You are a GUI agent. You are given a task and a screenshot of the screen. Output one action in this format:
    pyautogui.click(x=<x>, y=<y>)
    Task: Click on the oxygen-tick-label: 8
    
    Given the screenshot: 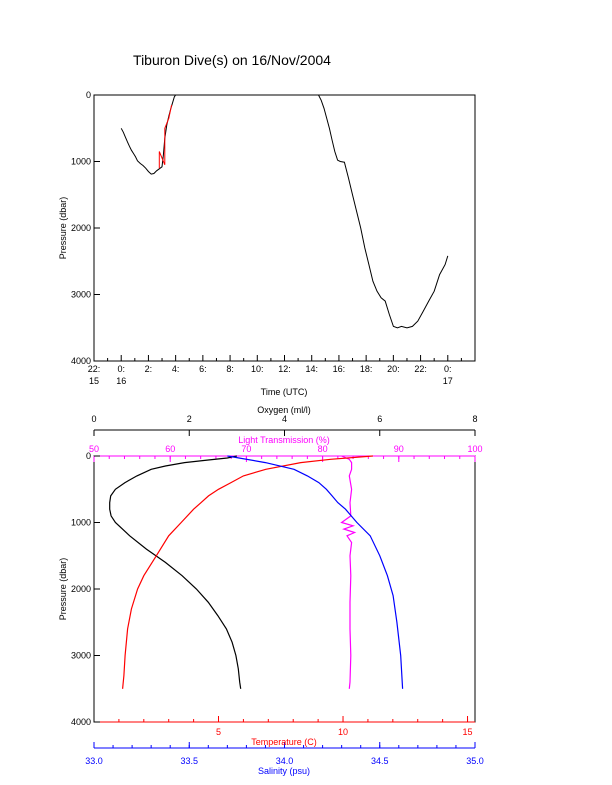 What is the action you would take?
    pyautogui.click(x=474, y=419)
    